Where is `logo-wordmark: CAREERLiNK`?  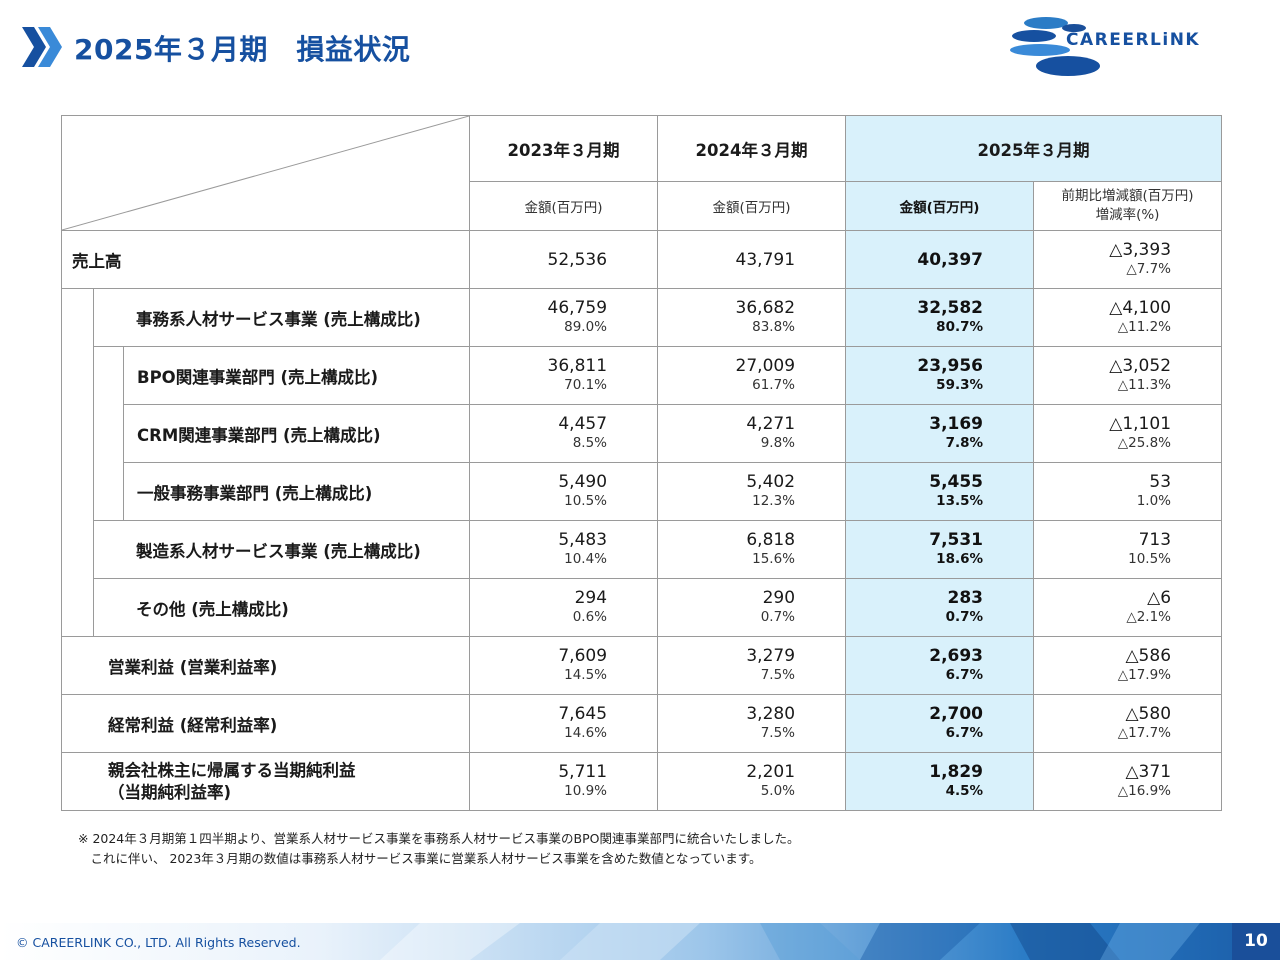
logo-wordmark: CAREERLiNK is located at coordinates (1133, 40).